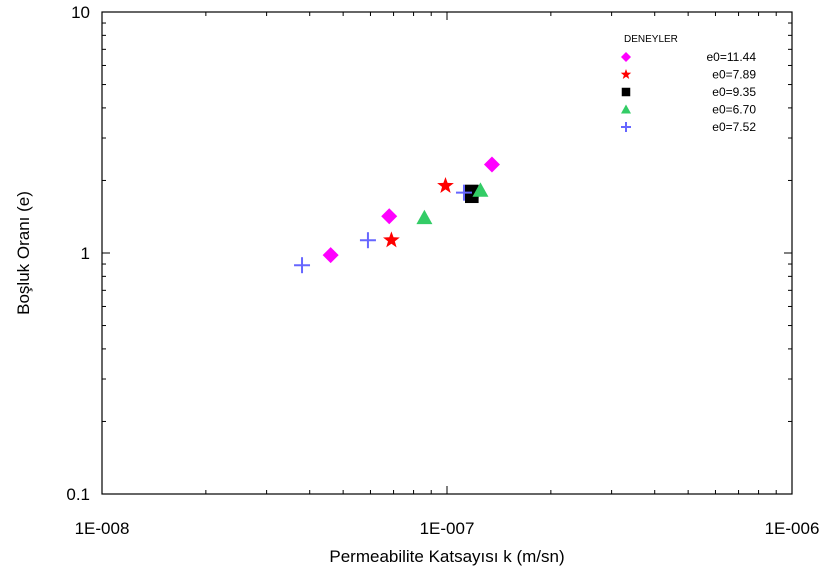 The height and width of the screenshot is (577, 830). I want to click on y-tick-label: 1, so click(85, 253).